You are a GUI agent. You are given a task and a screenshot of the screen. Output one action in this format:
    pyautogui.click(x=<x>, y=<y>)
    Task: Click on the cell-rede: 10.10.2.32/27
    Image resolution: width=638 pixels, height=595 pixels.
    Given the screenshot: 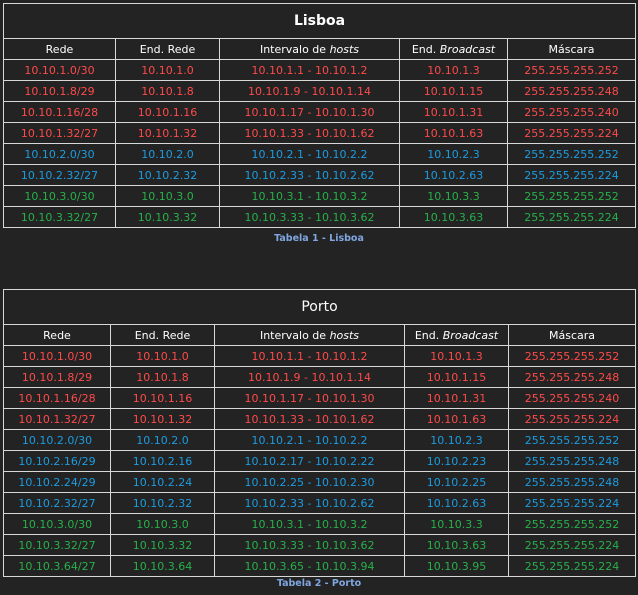 What is the action you would take?
    pyautogui.click(x=59, y=175)
    